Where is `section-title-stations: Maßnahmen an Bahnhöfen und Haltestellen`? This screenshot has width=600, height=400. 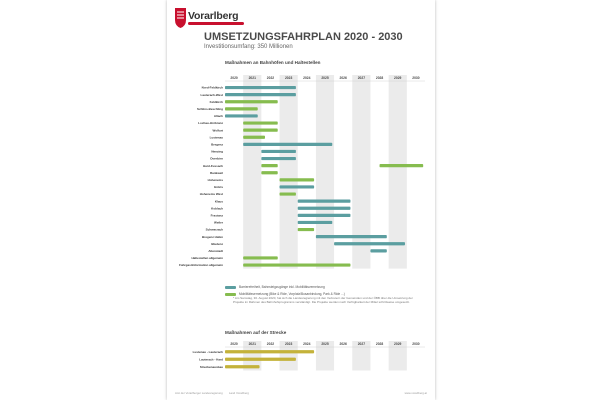 section-title-stations: Maßnahmen an Bahnhöfen und Haltestellen is located at coordinates (273, 62).